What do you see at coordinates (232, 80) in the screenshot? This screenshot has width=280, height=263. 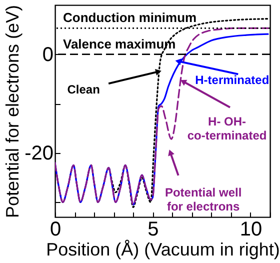 I see `annotation: H-terminated` at bounding box center [232, 80].